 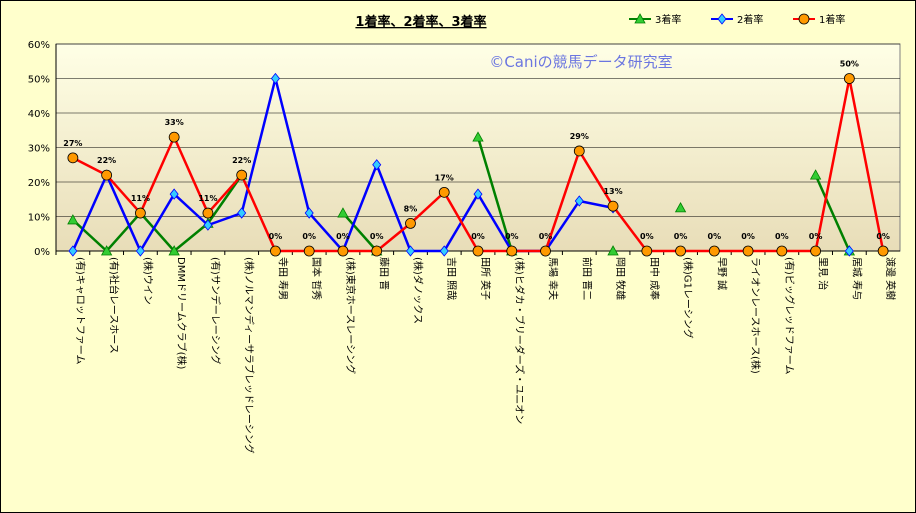 What do you see at coordinates (444, 177) in the screenshot?
I see `data-label: 17%` at bounding box center [444, 177].